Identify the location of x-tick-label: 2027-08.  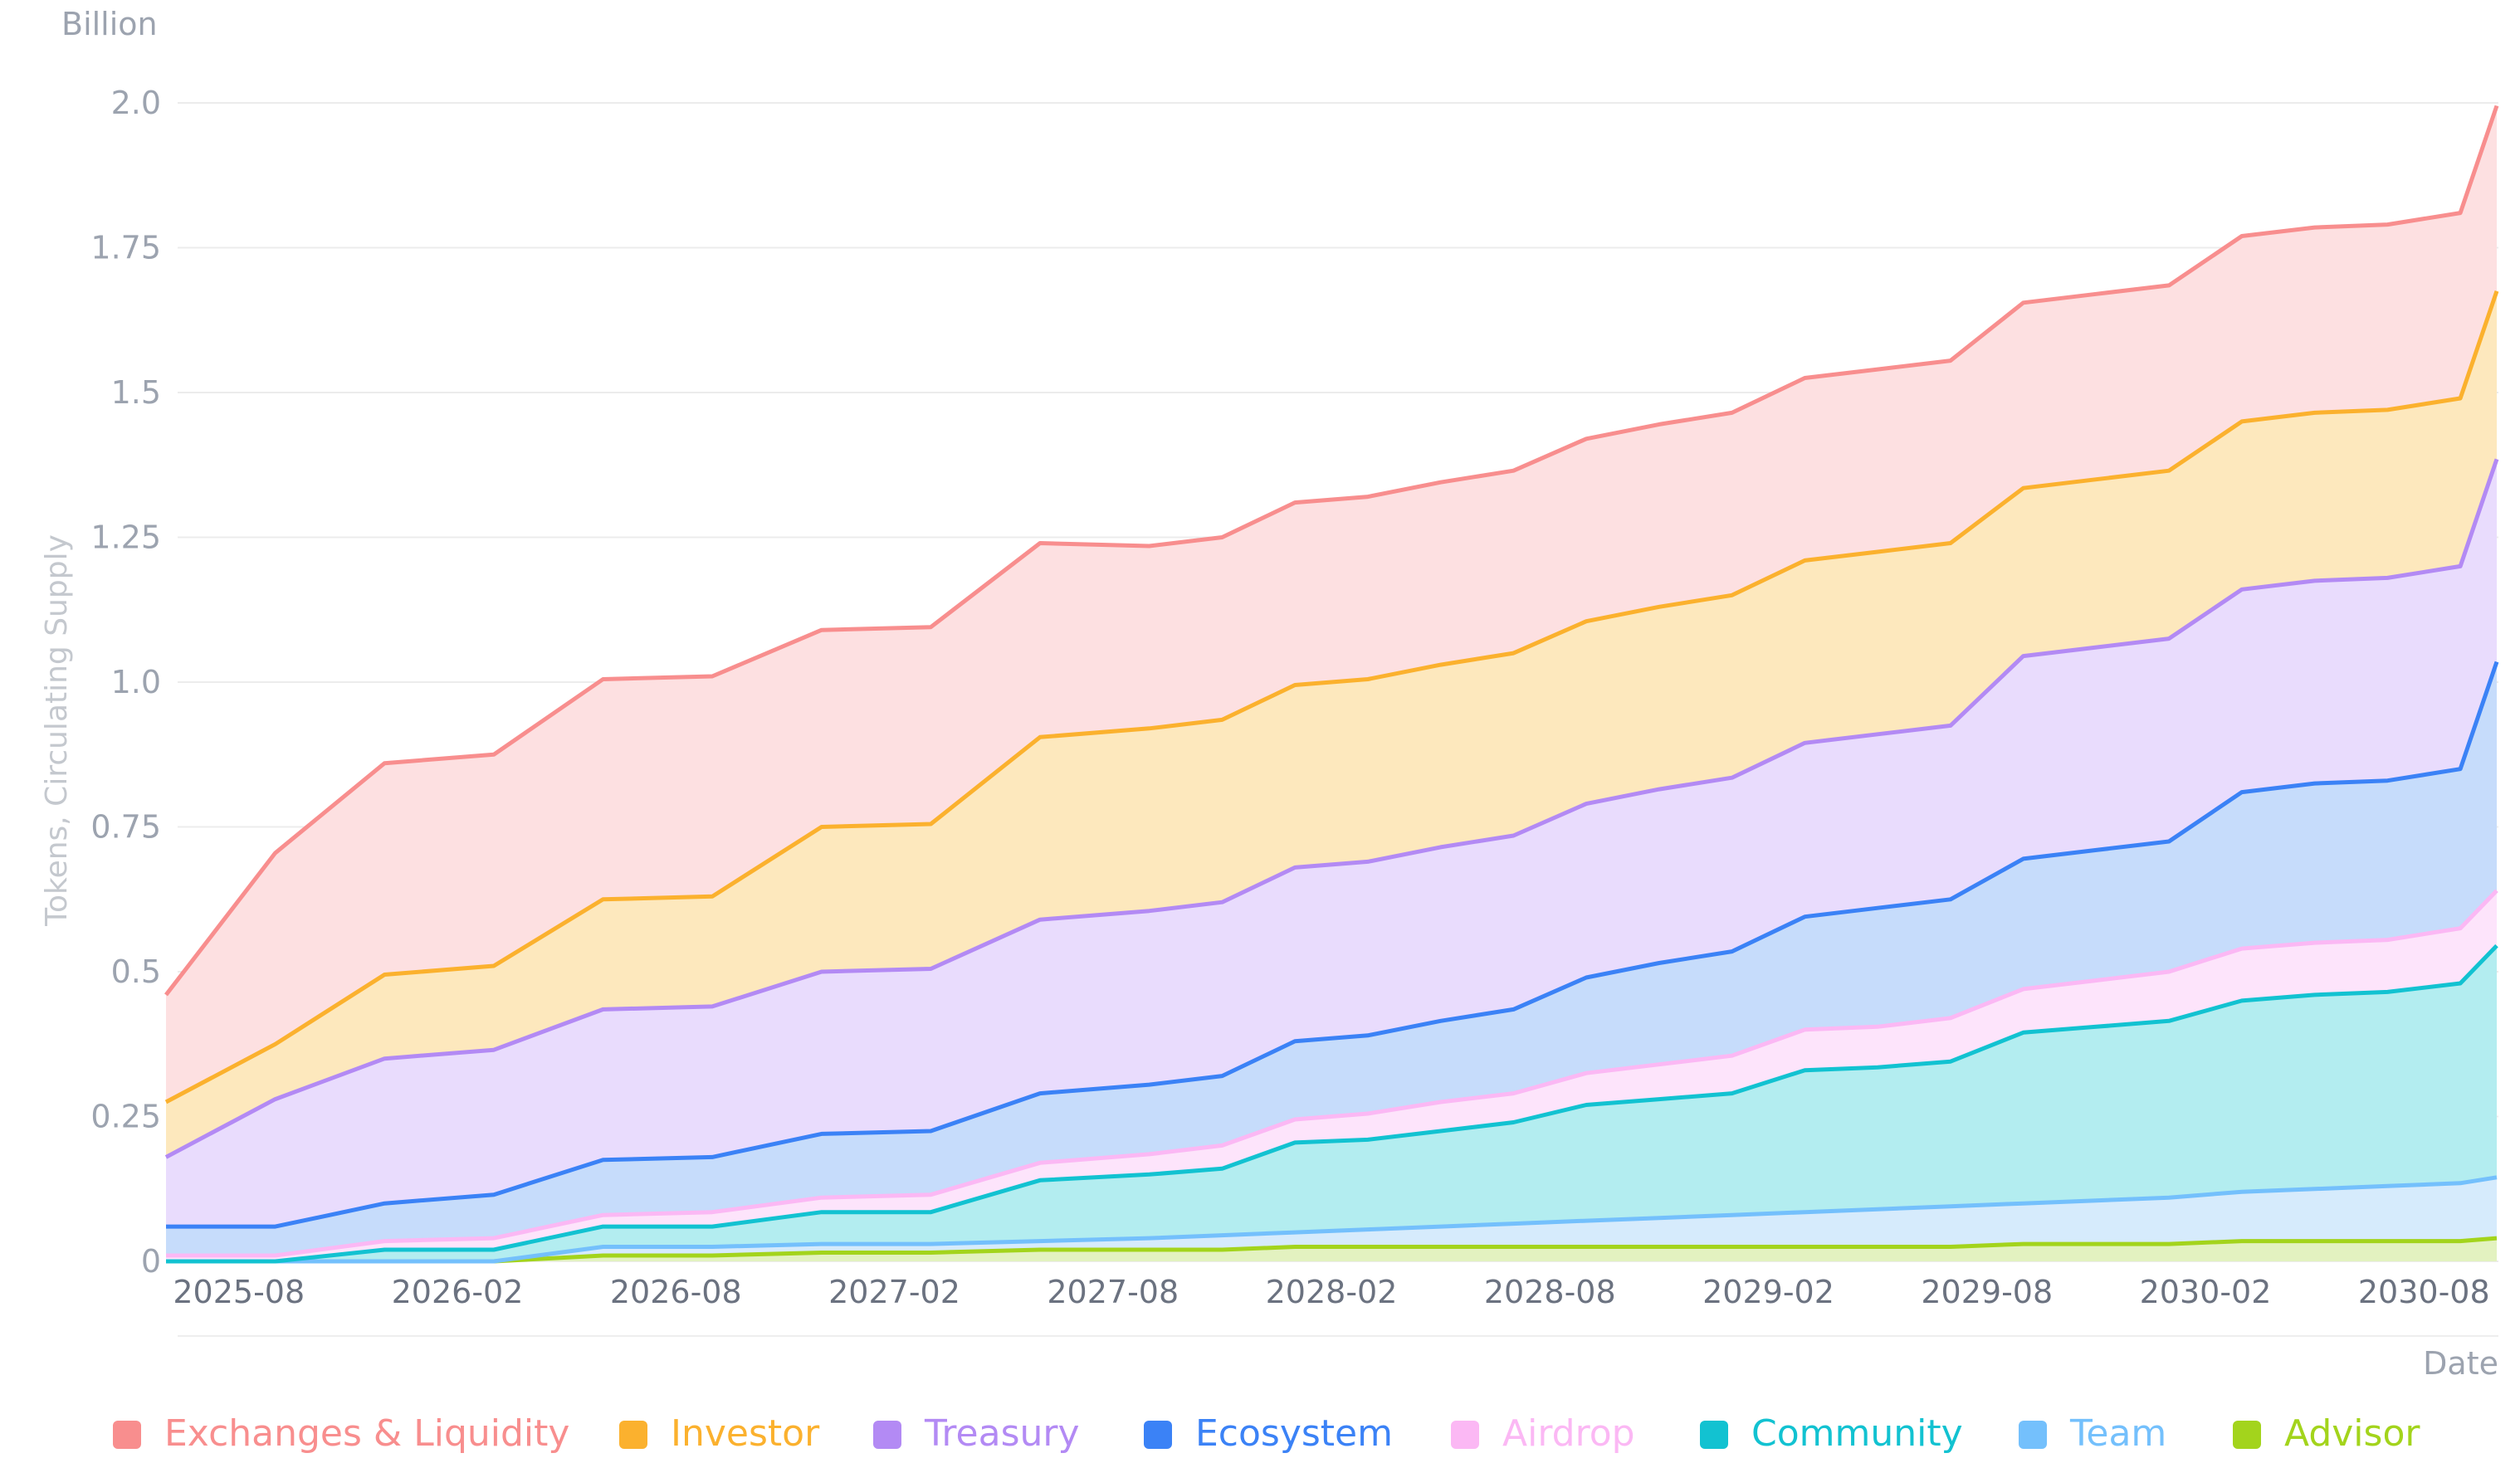
(1113, 1292).